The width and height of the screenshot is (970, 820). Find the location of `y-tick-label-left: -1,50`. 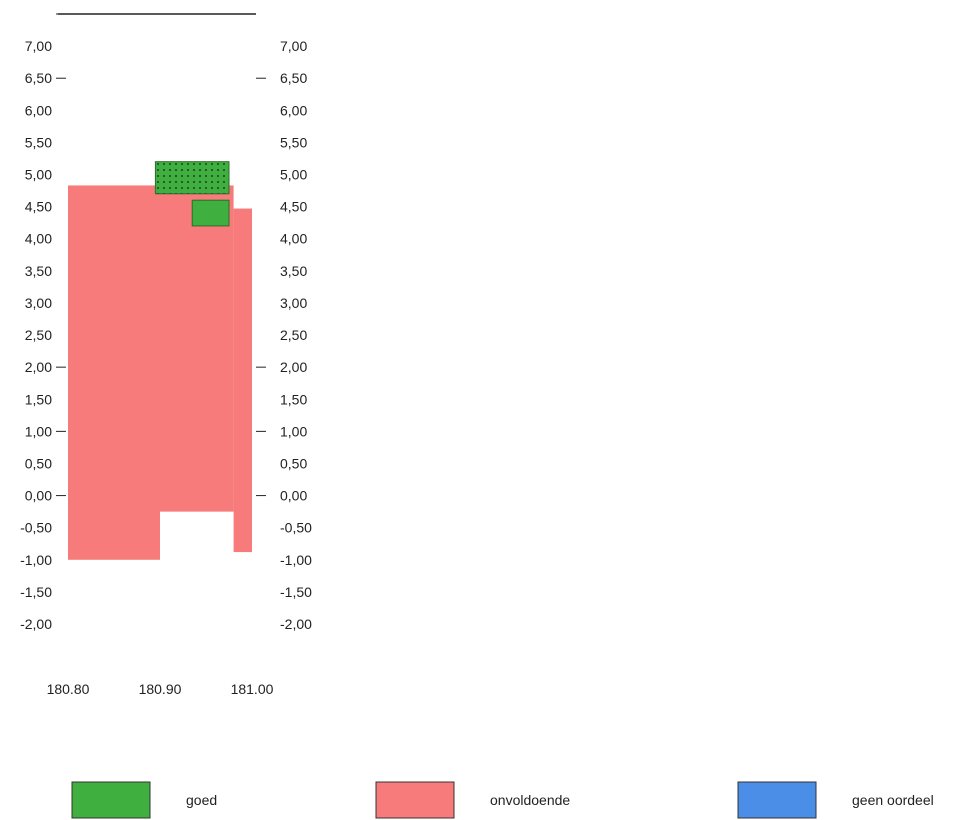

y-tick-label-left: -1,50 is located at coordinates (36, 592).